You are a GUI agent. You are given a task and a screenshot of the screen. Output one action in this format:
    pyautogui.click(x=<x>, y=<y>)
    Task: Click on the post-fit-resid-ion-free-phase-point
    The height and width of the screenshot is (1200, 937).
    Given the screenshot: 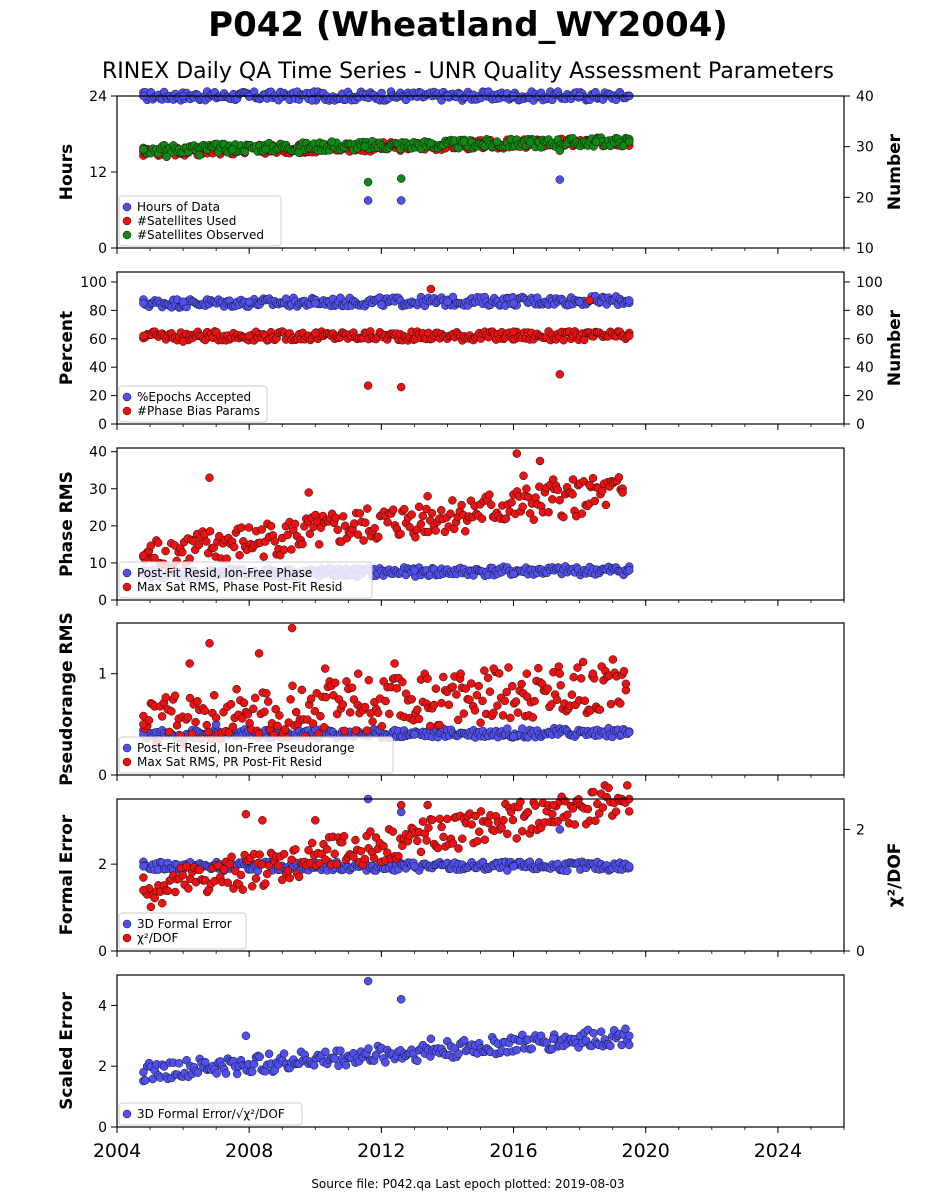 What is the action you would take?
    pyautogui.click(x=513, y=574)
    